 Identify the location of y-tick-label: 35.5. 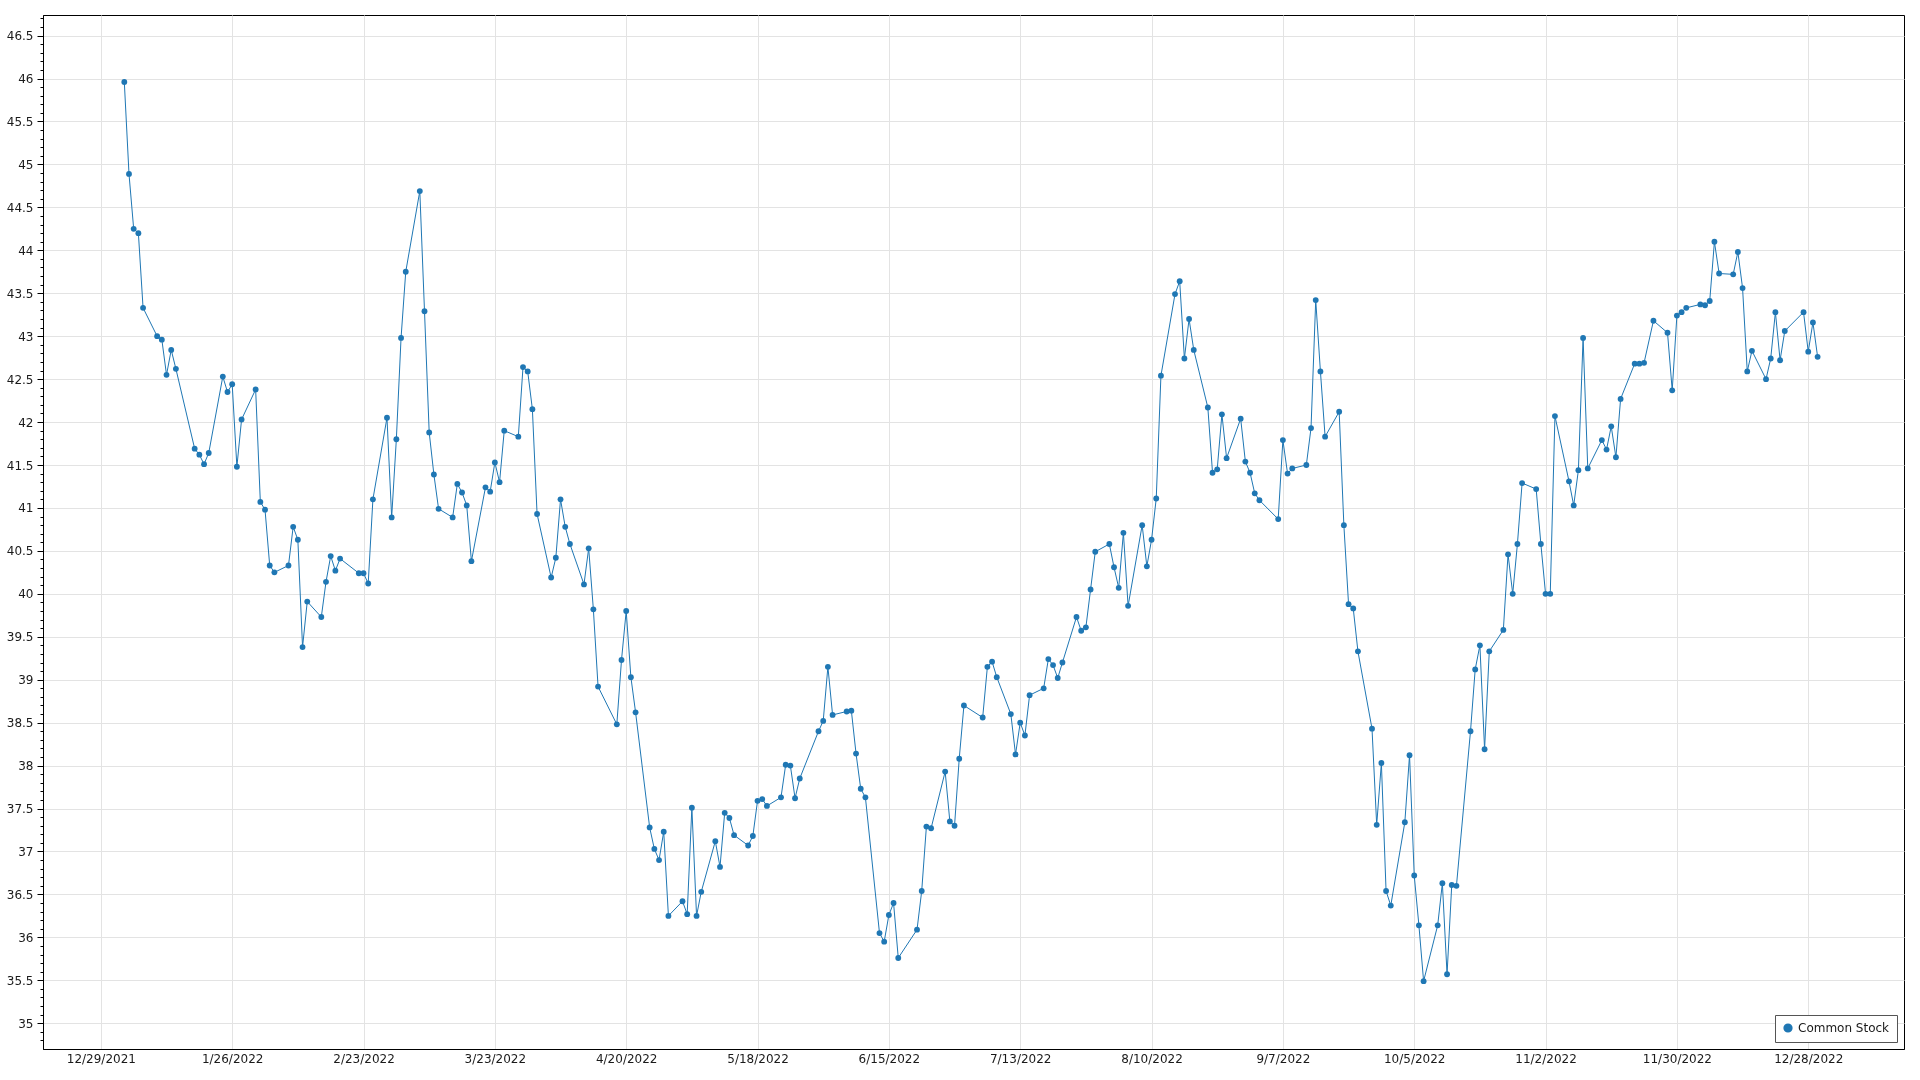
(20, 980).